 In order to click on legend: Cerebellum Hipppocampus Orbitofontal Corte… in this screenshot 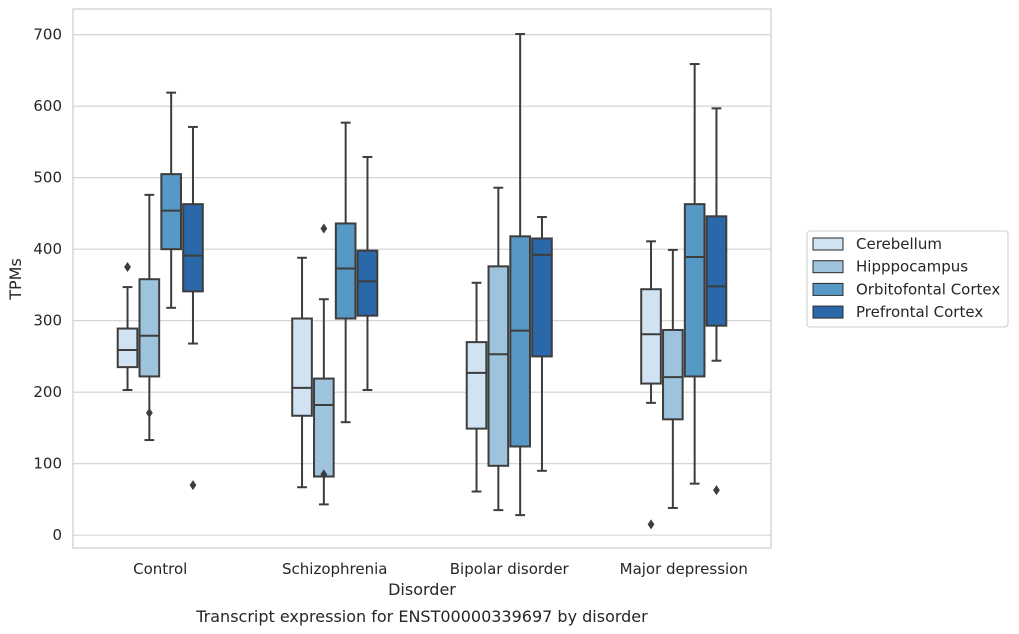, I will do `click(907, 279)`.